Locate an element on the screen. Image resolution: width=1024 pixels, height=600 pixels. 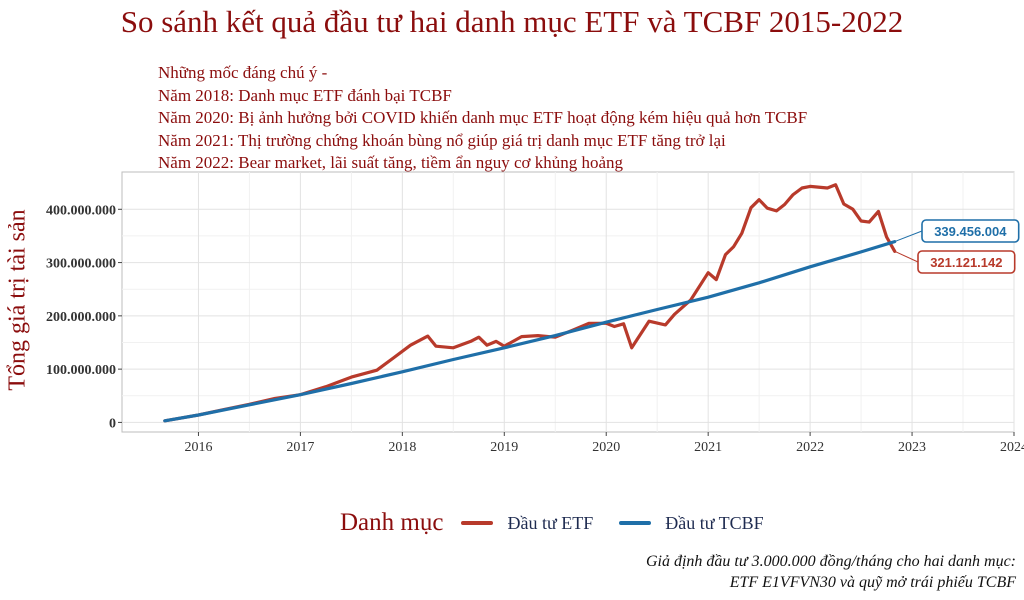
x-tick-label: 2024 is located at coordinates (1012, 447).